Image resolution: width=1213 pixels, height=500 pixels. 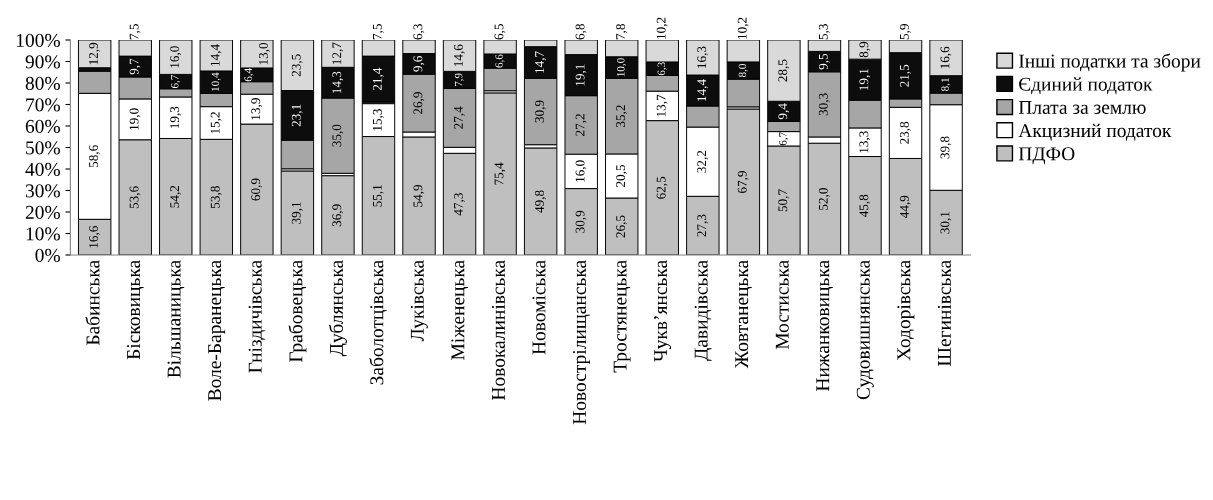 I want to click on data-label: 8,1, so click(x=946, y=84).